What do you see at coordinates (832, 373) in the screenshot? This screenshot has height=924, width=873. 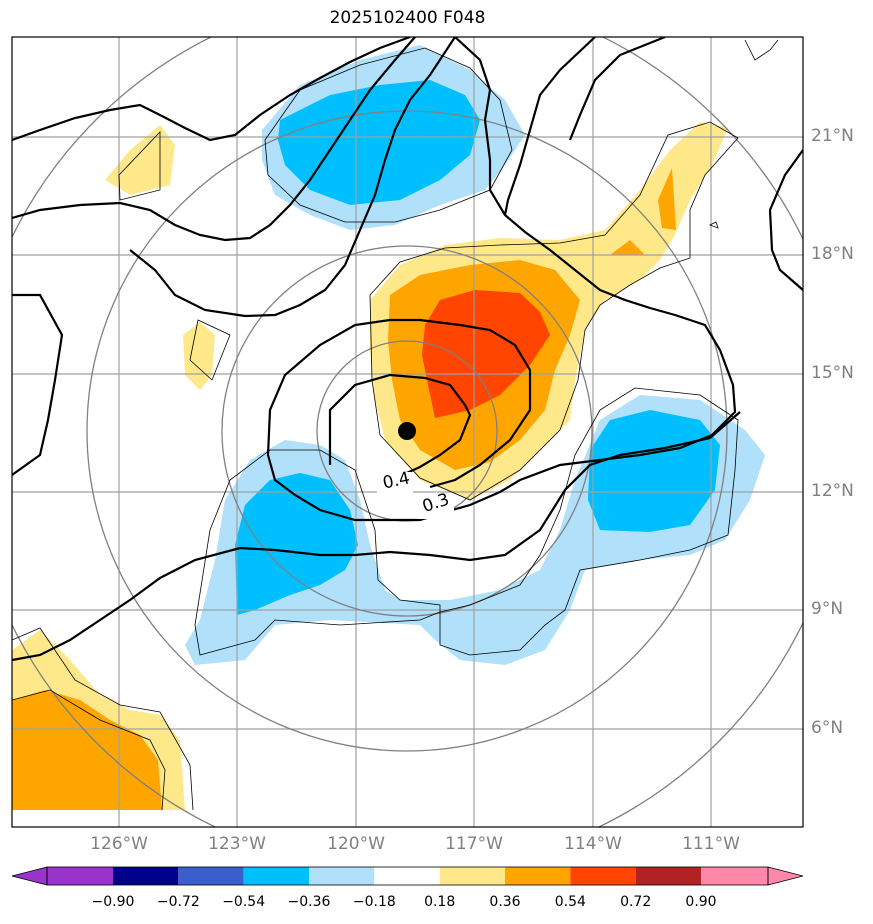 I see `lat-label-15n: 15°N` at bounding box center [832, 373].